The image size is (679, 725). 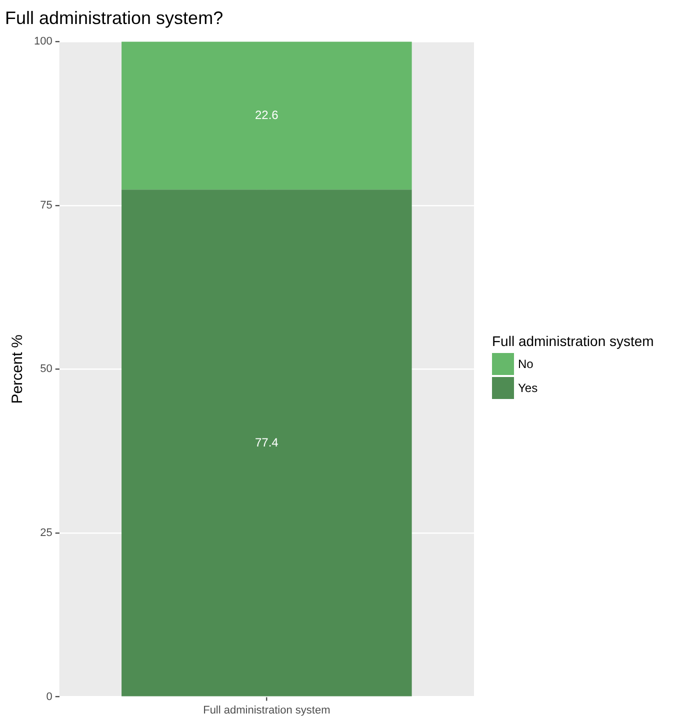 I want to click on chart-title: Full administration system?, so click(x=114, y=18).